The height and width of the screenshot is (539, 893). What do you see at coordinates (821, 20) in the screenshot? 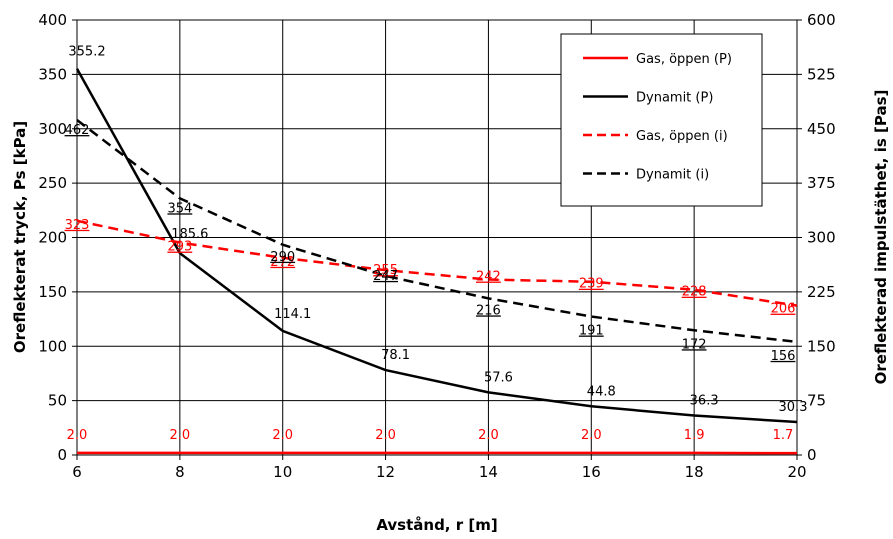
I see `y-right-tick-label: 600` at bounding box center [821, 20].